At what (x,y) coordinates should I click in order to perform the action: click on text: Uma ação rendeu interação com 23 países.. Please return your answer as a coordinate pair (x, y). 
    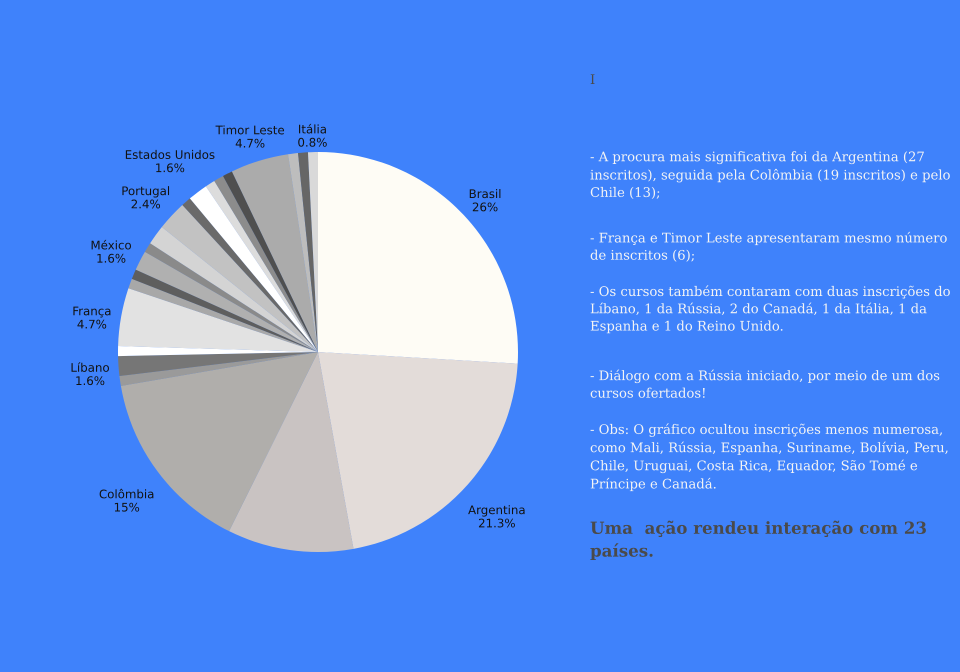
    Looking at the image, I should click on (758, 540).